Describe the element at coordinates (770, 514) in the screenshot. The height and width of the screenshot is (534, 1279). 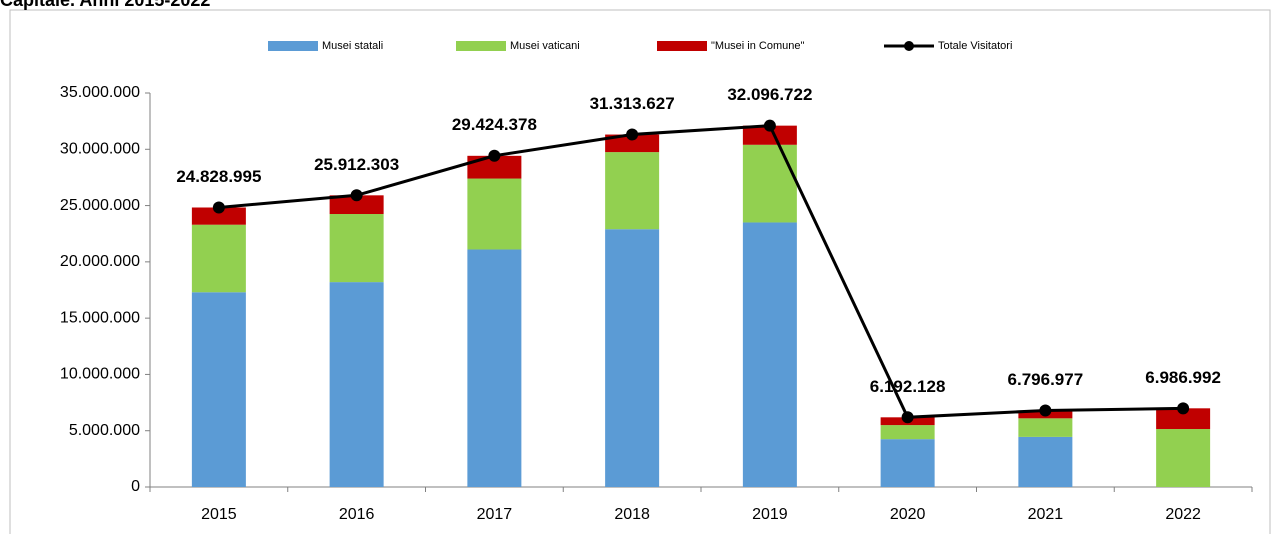
I see `x-tick-label: 2019` at that location.